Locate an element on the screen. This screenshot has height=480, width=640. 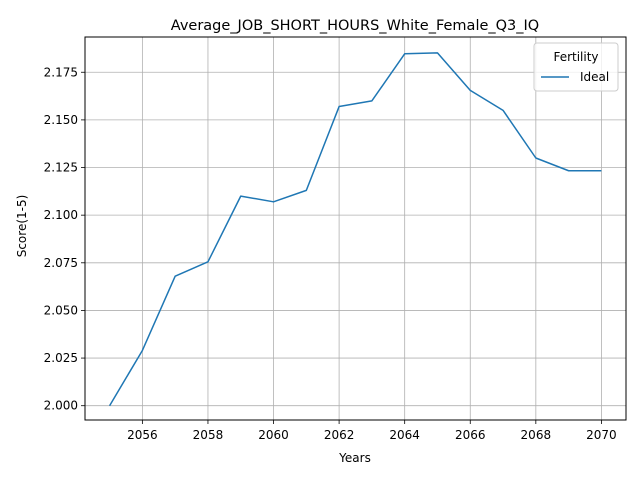
y-tick-label: 2.025 is located at coordinates (61, 358).